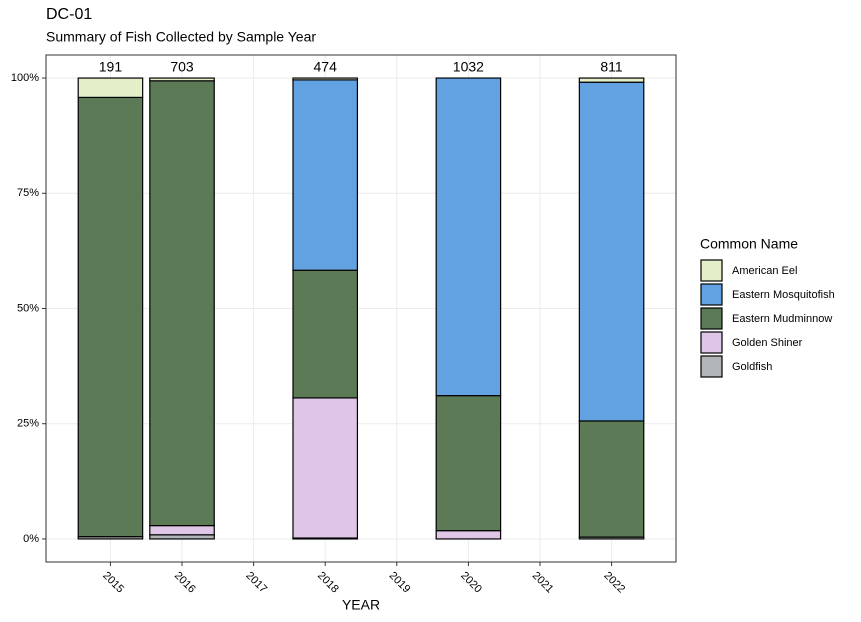 Image resolution: width=861 pixels, height=622 pixels. Describe the element at coordinates (69, 14) in the screenshot. I see `chart-title: DC-01` at that location.